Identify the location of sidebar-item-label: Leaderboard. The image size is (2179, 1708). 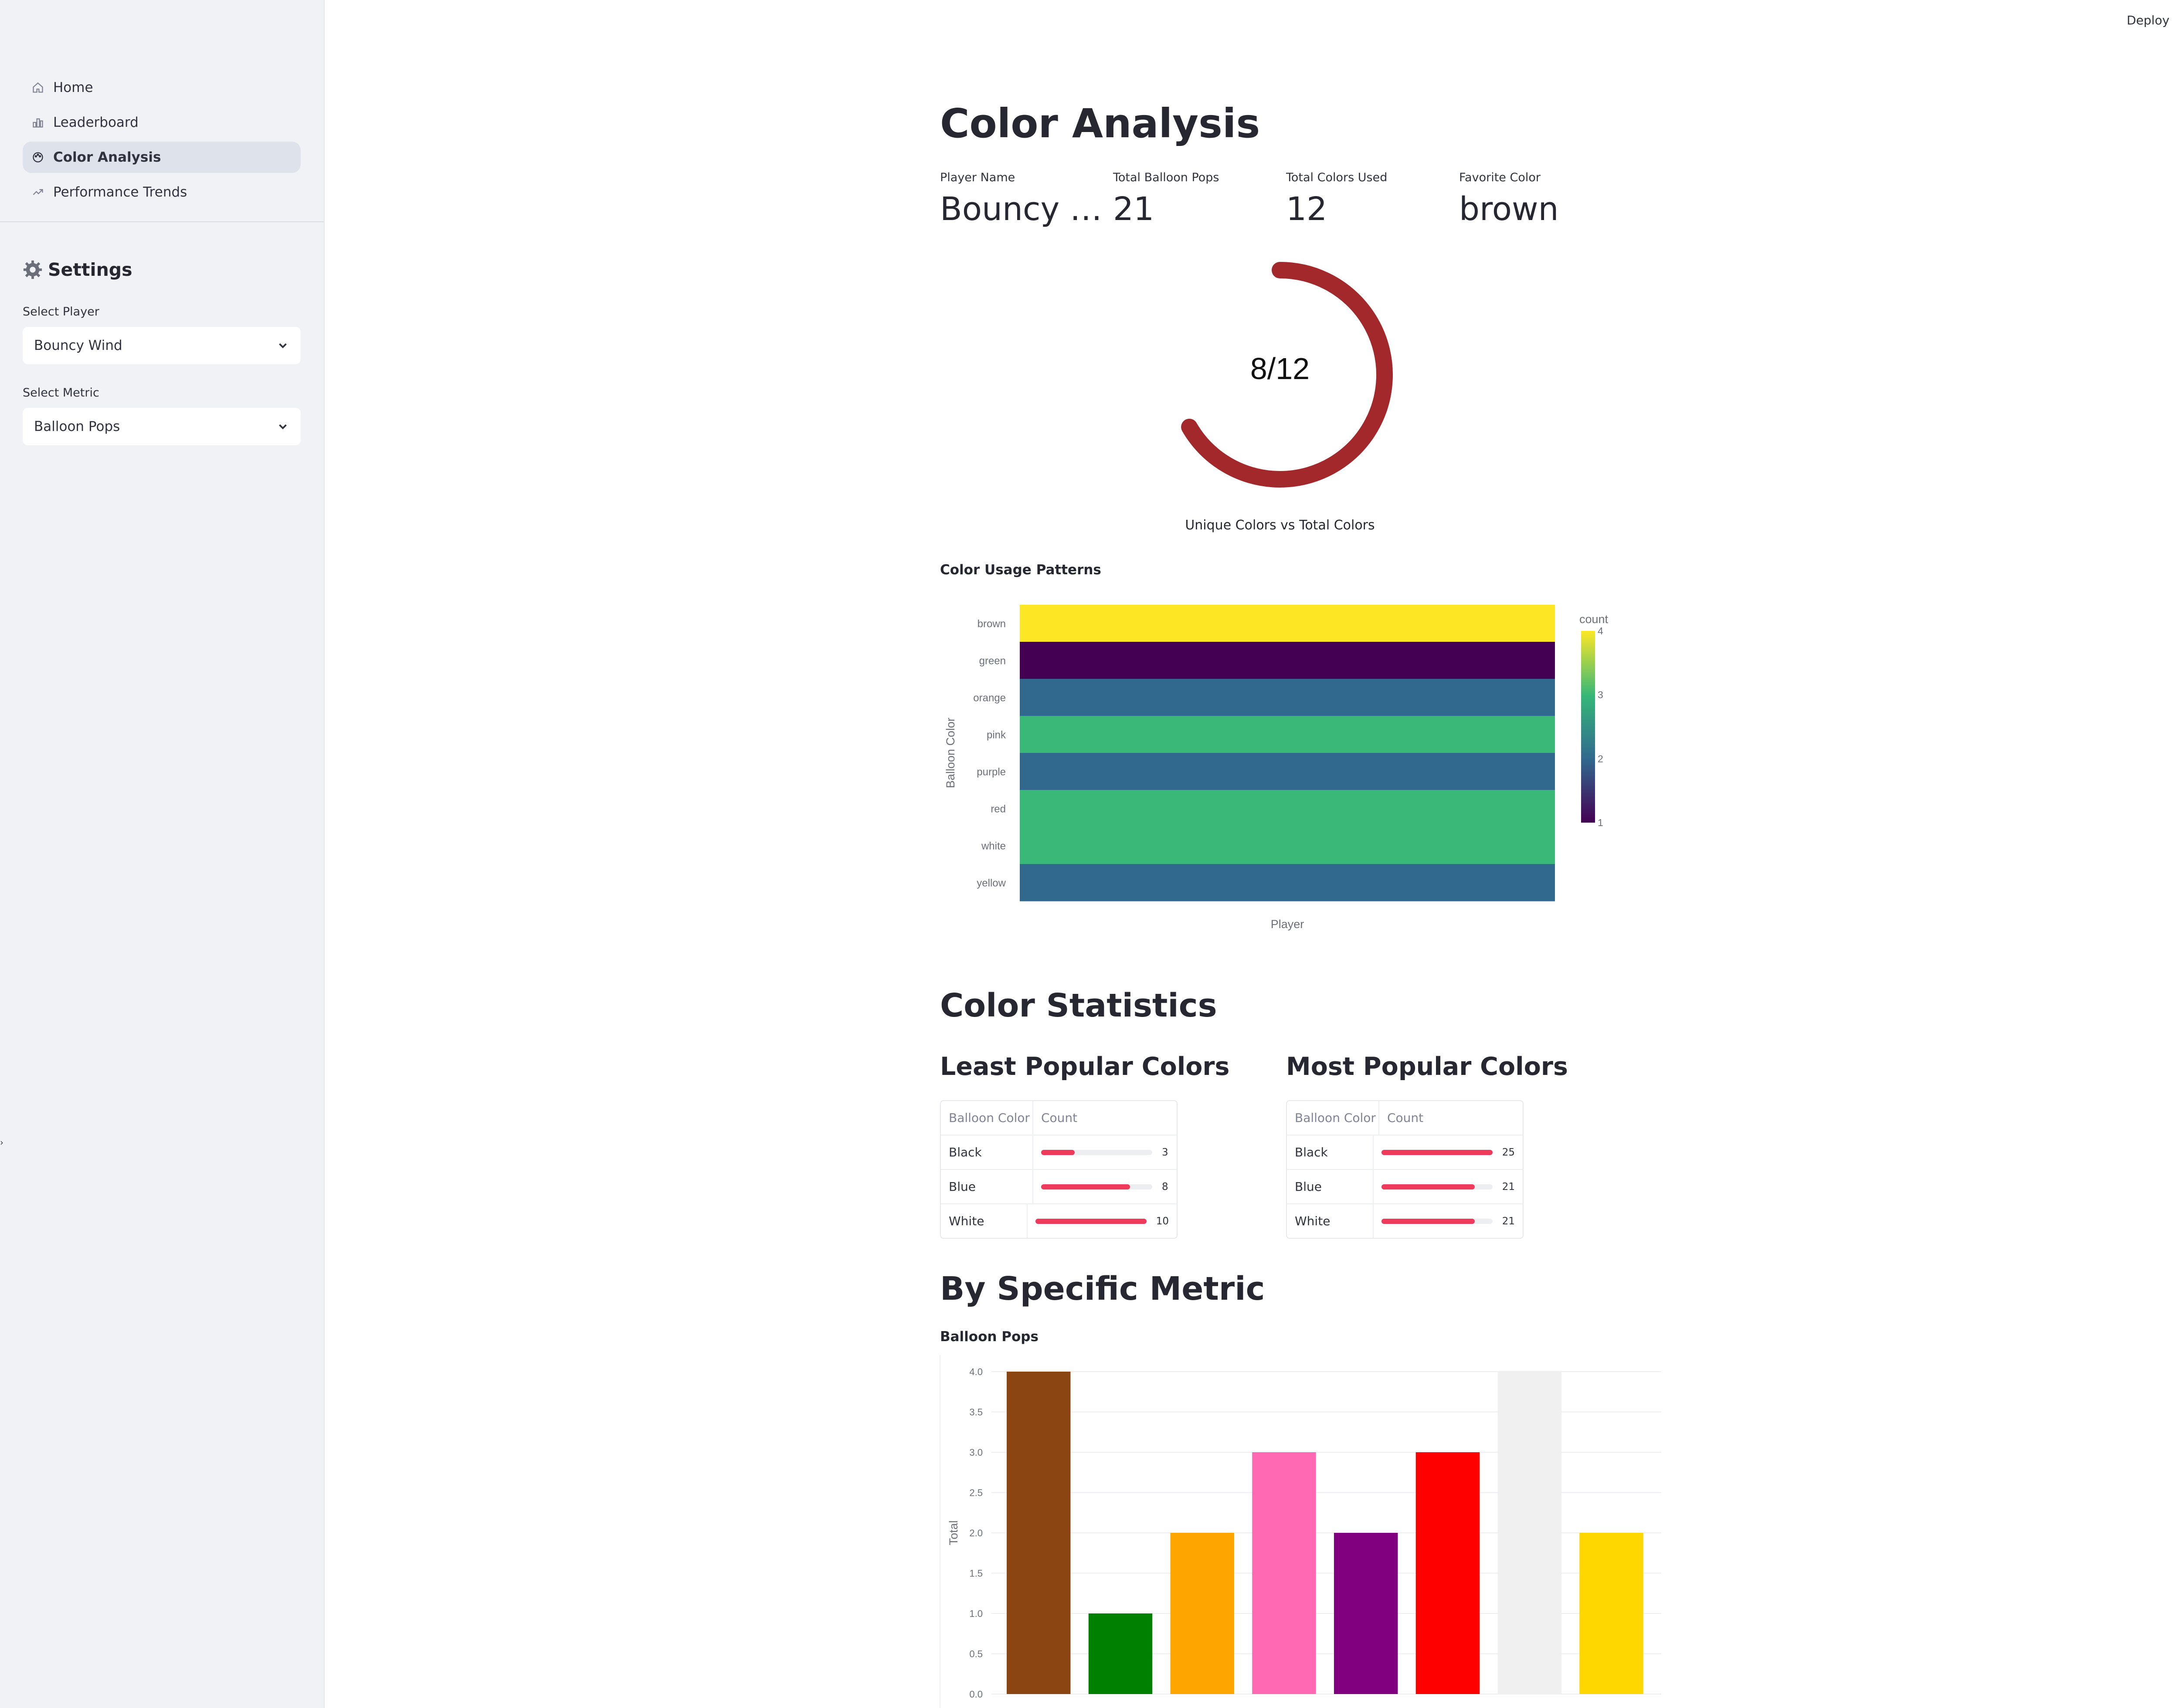
(96, 122).